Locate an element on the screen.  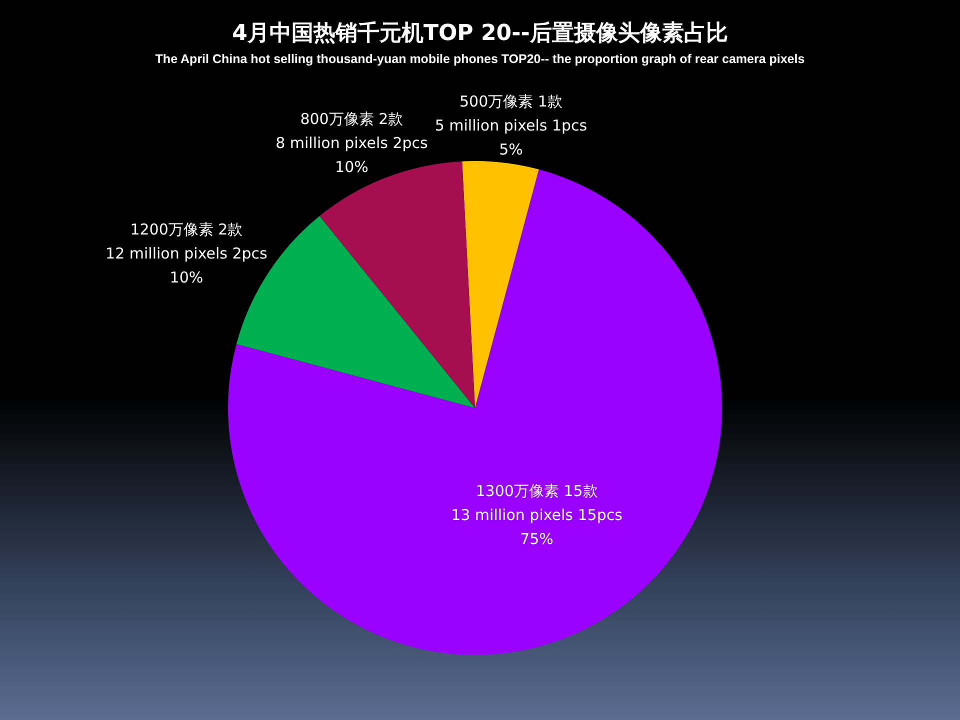
slice-label: 800万像素 2款 8 million pixels 2pcs is located at coordinates (352, 131).